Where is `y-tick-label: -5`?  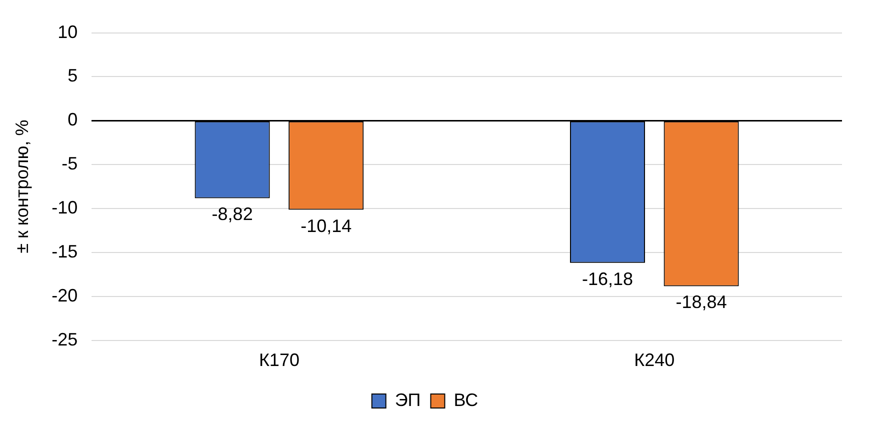 y-tick-label: -5 is located at coordinates (70, 164).